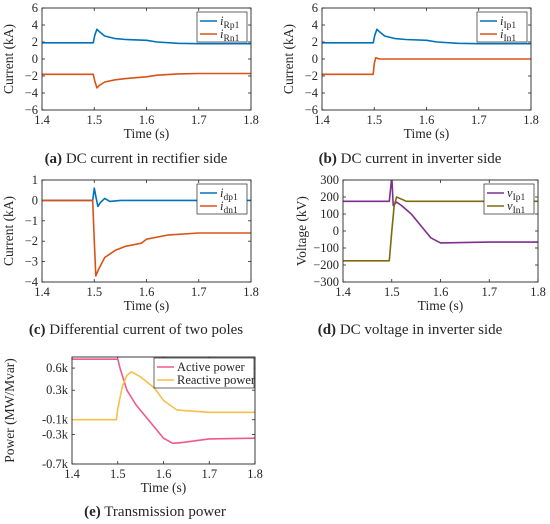 This screenshot has width=550, height=524. What do you see at coordinates (146, 238) in the screenshot?
I see `series-line-idn1` at bounding box center [146, 238].